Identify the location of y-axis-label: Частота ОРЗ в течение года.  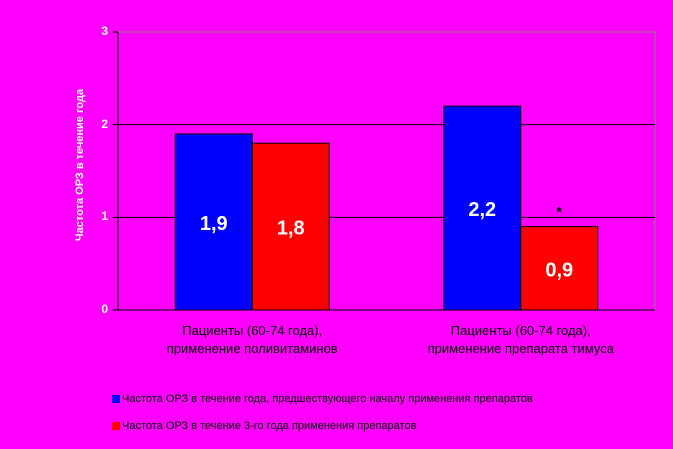
(80, 165).